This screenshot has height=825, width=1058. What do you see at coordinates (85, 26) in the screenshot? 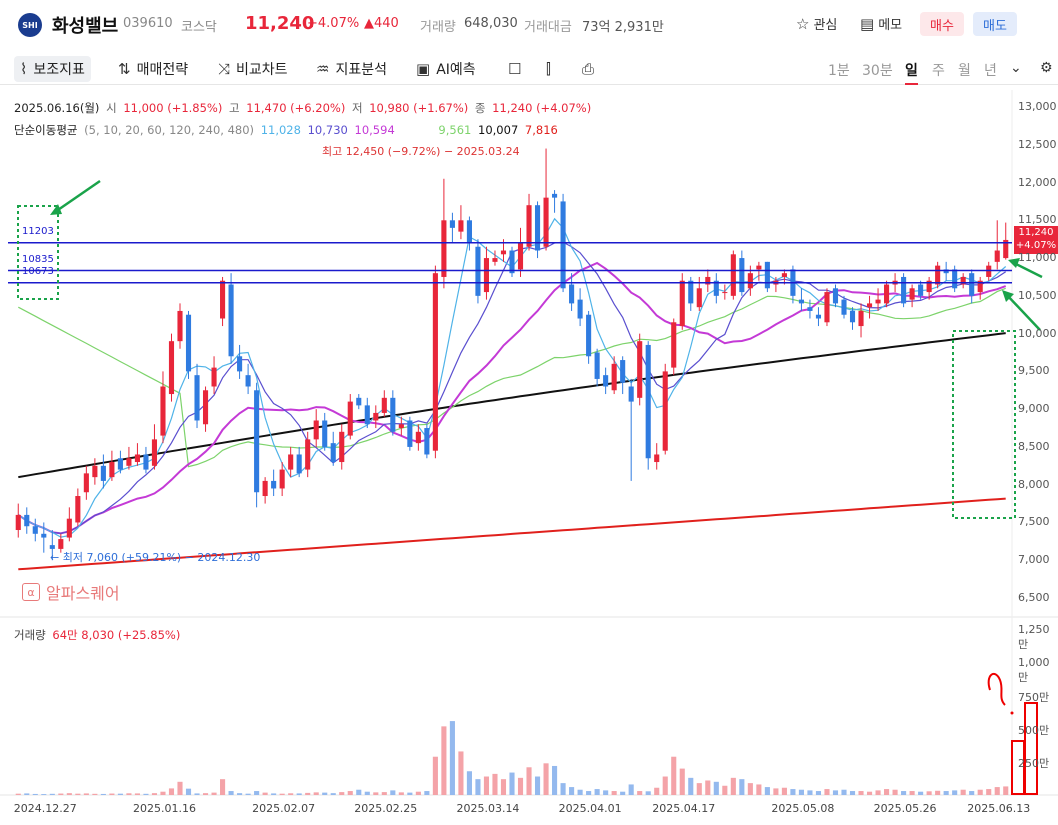
I see `stock-name: 화성밸브` at bounding box center [85, 26].